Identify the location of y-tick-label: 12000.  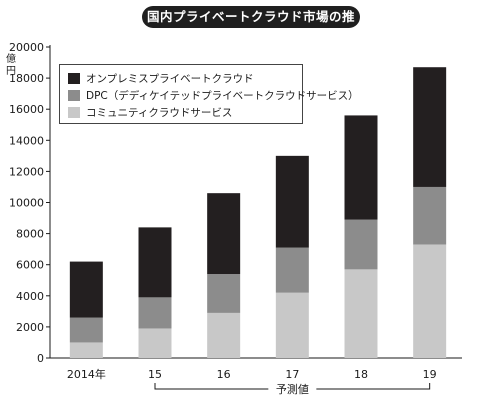
(26, 171).